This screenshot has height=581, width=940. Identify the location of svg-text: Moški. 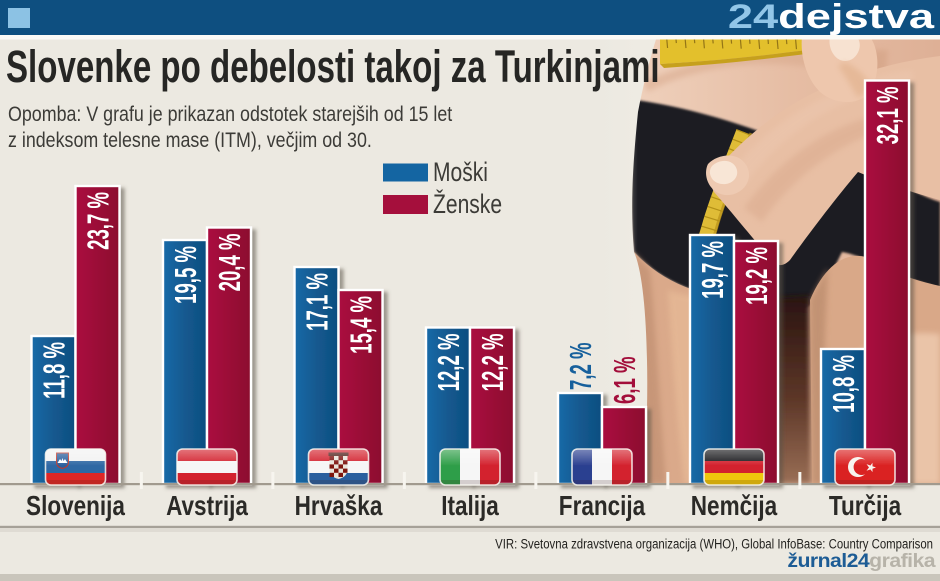
(460, 173).